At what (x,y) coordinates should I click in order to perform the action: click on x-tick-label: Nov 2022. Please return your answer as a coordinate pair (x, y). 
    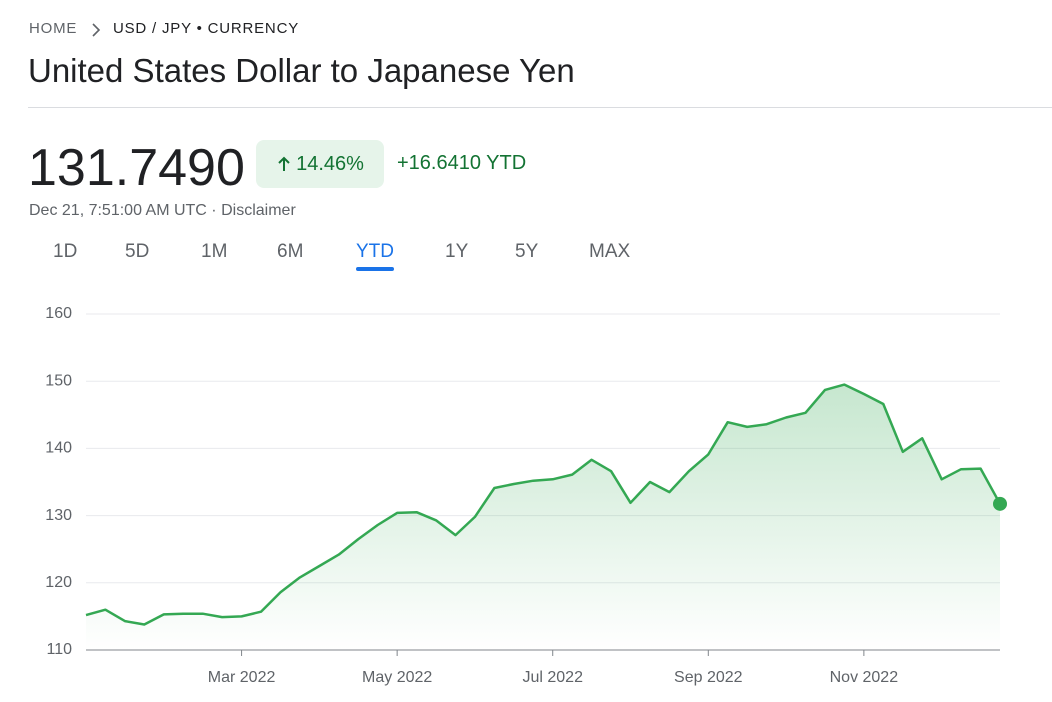
    Looking at the image, I should click on (864, 677).